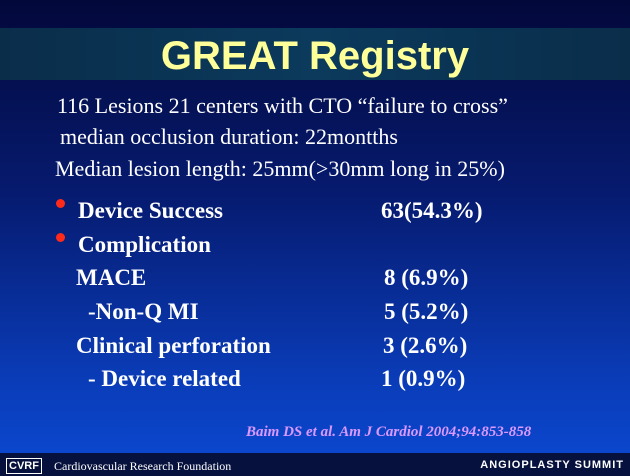  Describe the element at coordinates (173, 345) in the screenshot. I see `item-label: Clinical perforation` at that location.